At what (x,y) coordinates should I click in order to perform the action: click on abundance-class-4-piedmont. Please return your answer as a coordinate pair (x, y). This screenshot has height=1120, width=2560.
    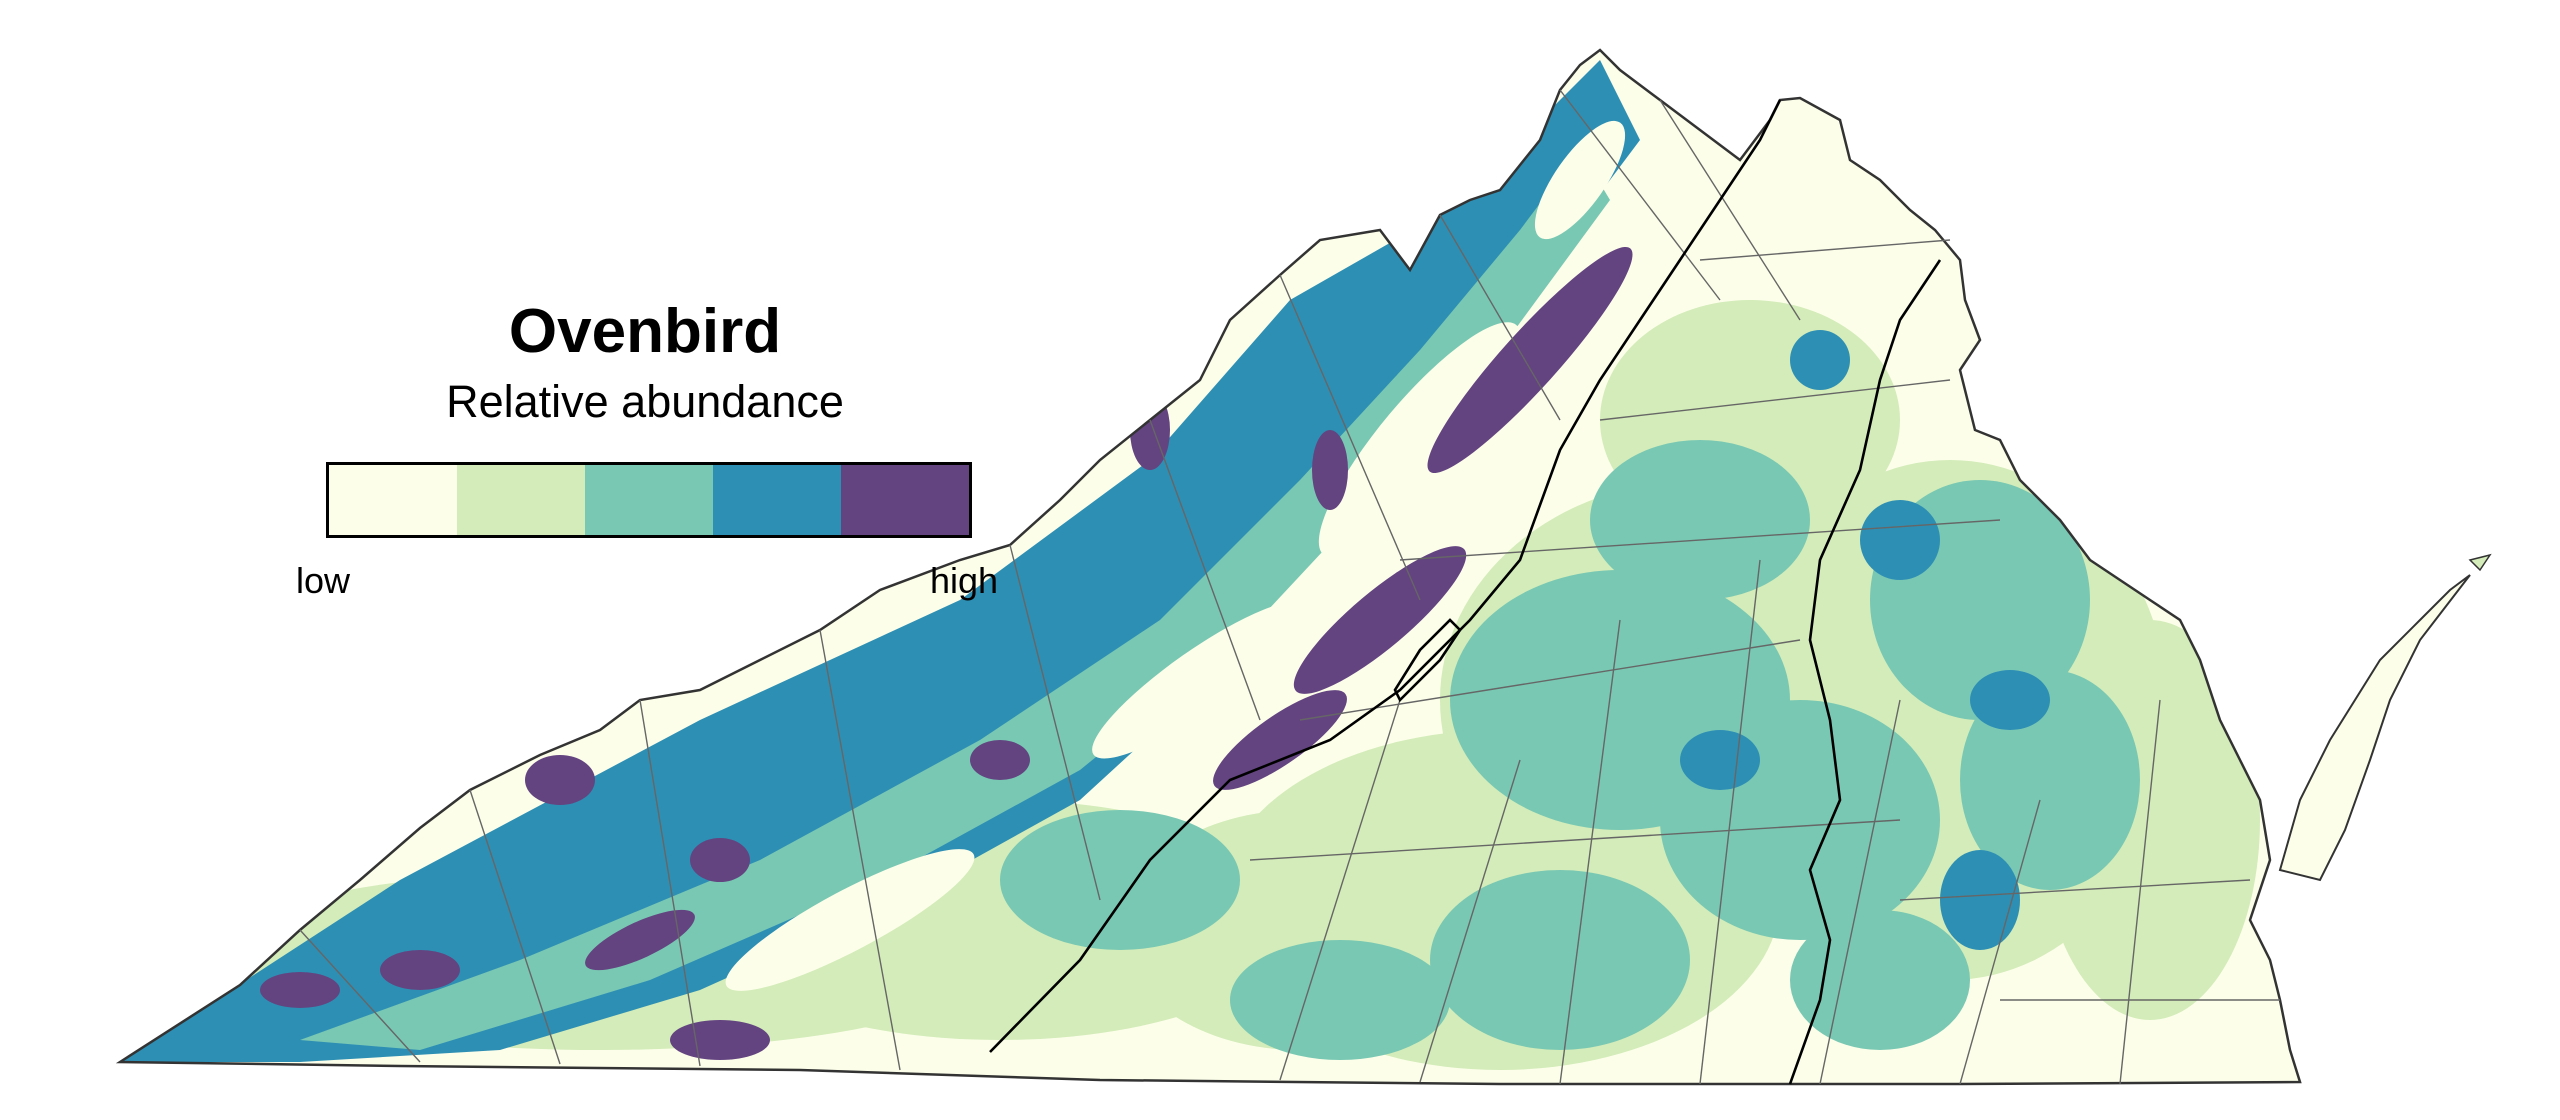
    Looking at the image, I should click on (1865, 640).